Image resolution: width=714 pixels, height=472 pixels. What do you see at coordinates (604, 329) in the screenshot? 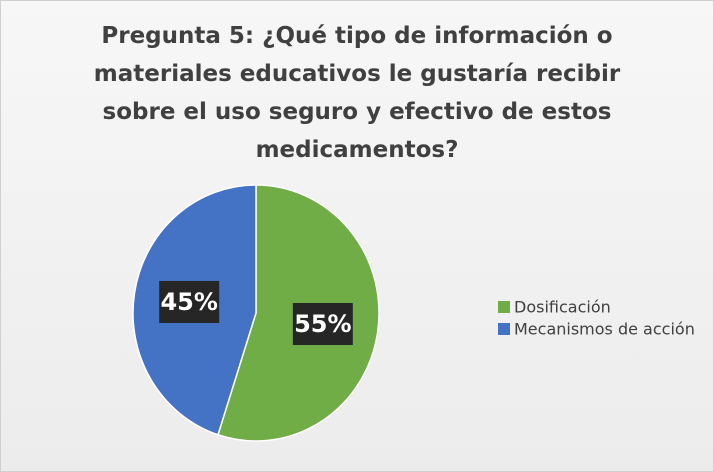
I see `legend-label: Mecanismos de acción` at bounding box center [604, 329].